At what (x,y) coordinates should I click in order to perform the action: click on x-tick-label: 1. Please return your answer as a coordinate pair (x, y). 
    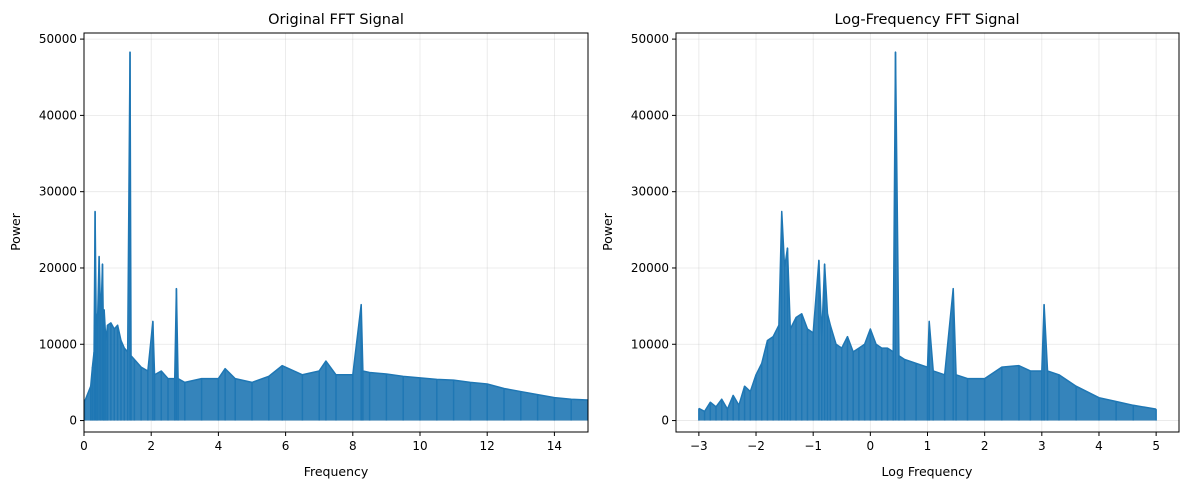
    Looking at the image, I should click on (928, 446).